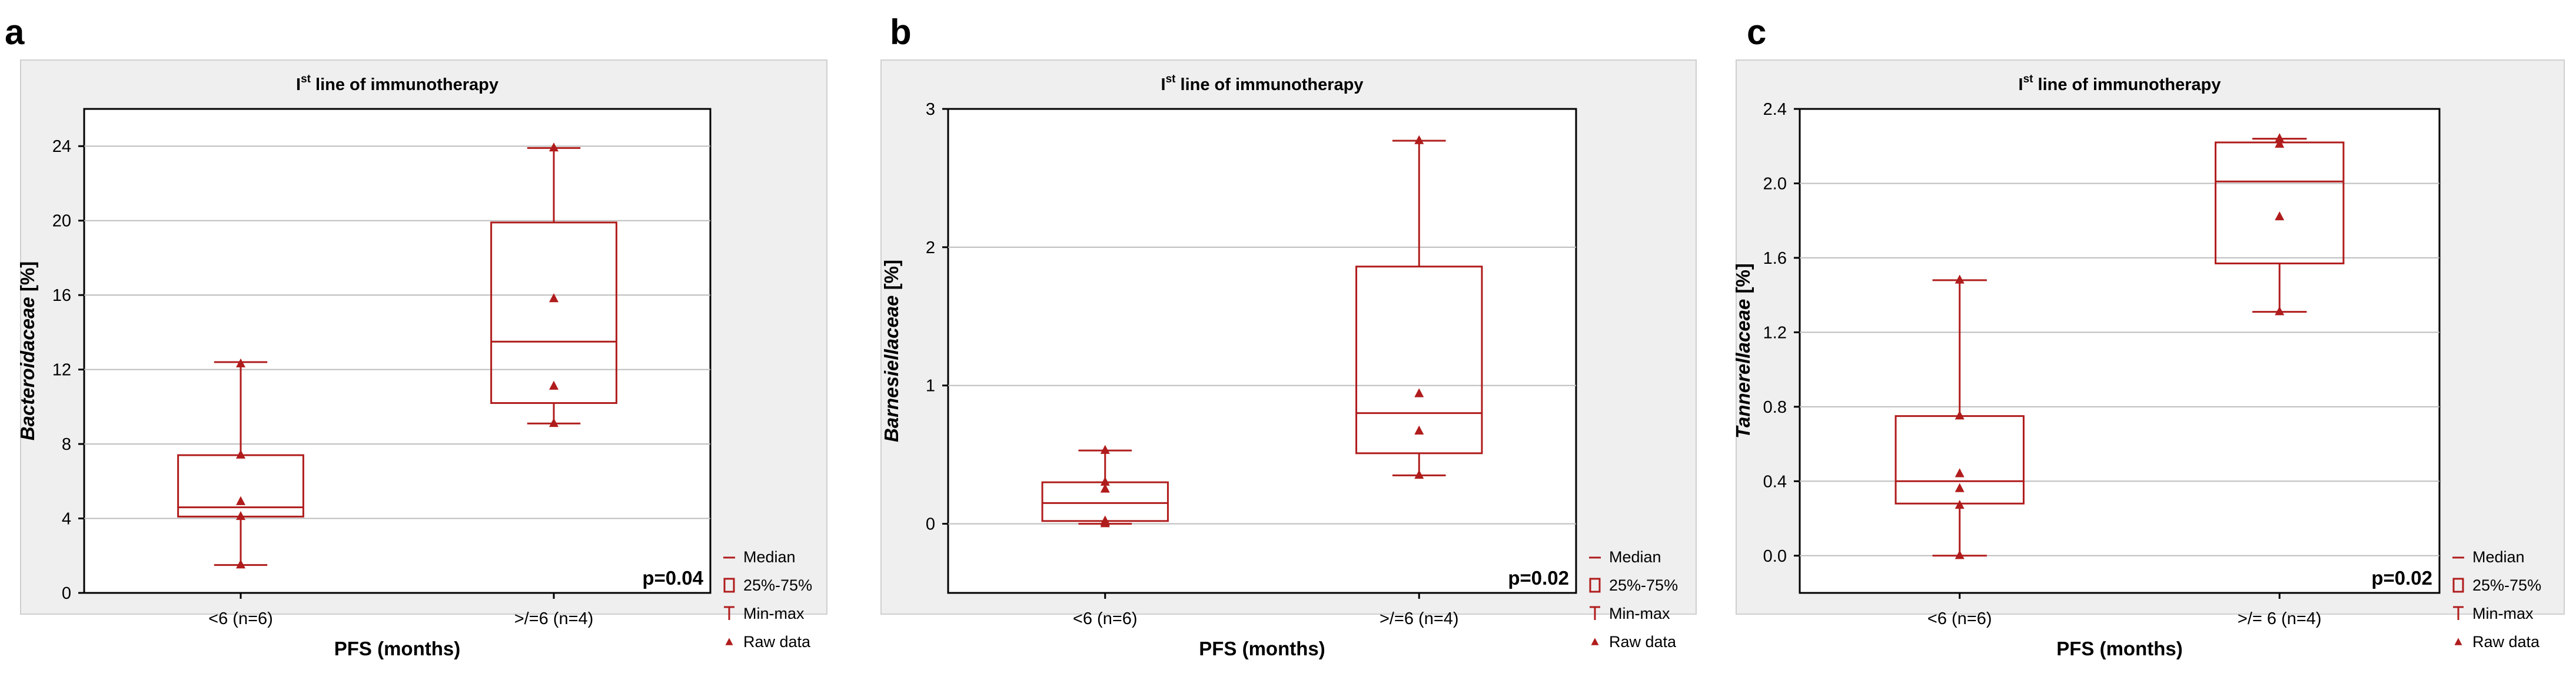 Image resolution: width=2576 pixels, height=693 pixels. I want to click on y-tick-label: 1.2, so click(1775, 332).